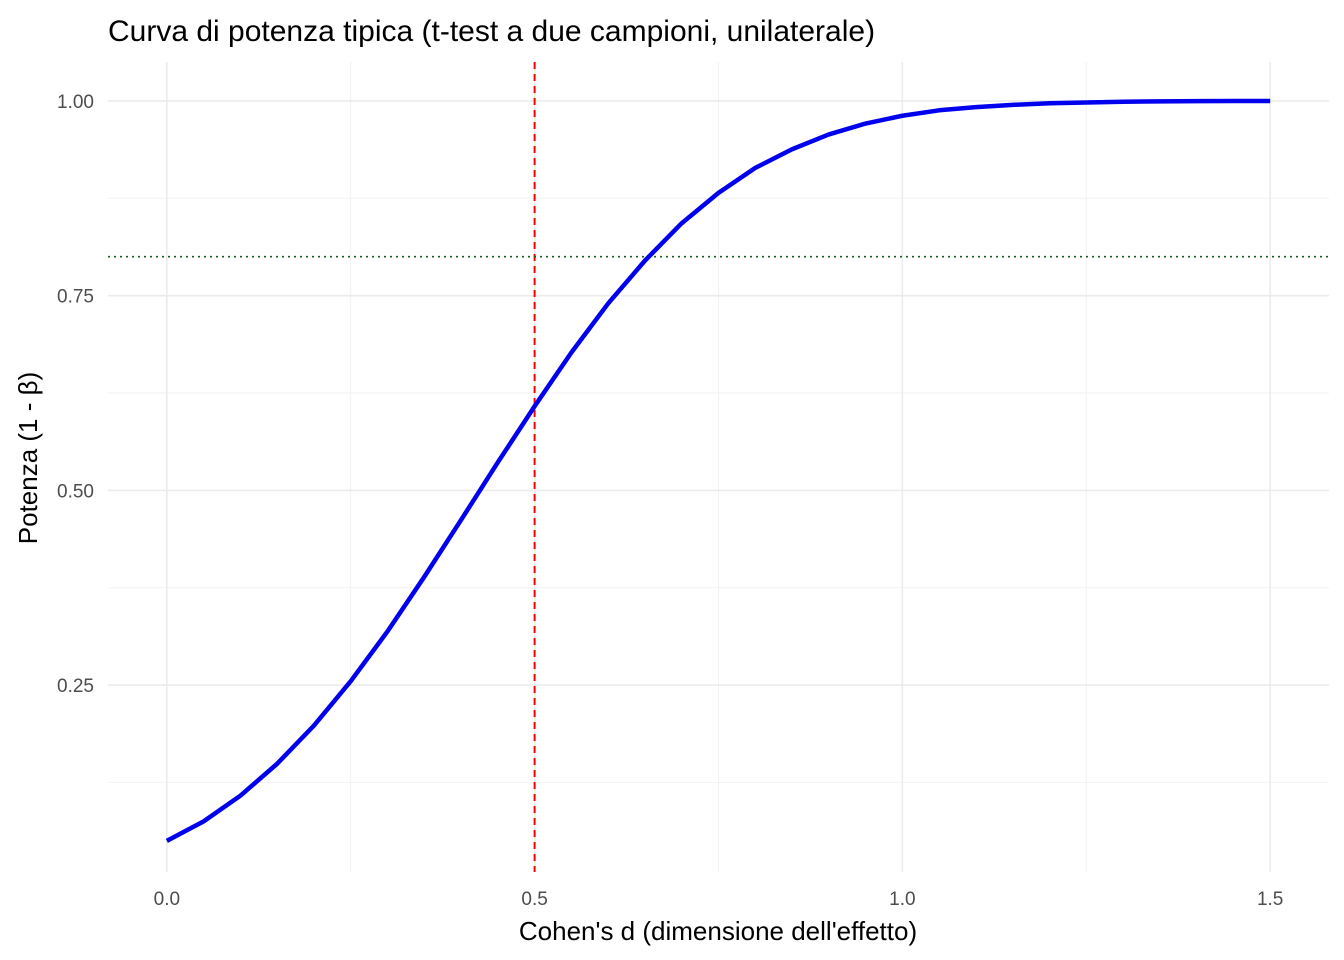  Describe the element at coordinates (902, 899) in the screenshot. I see `x-tick-label: 1.0` at that location.